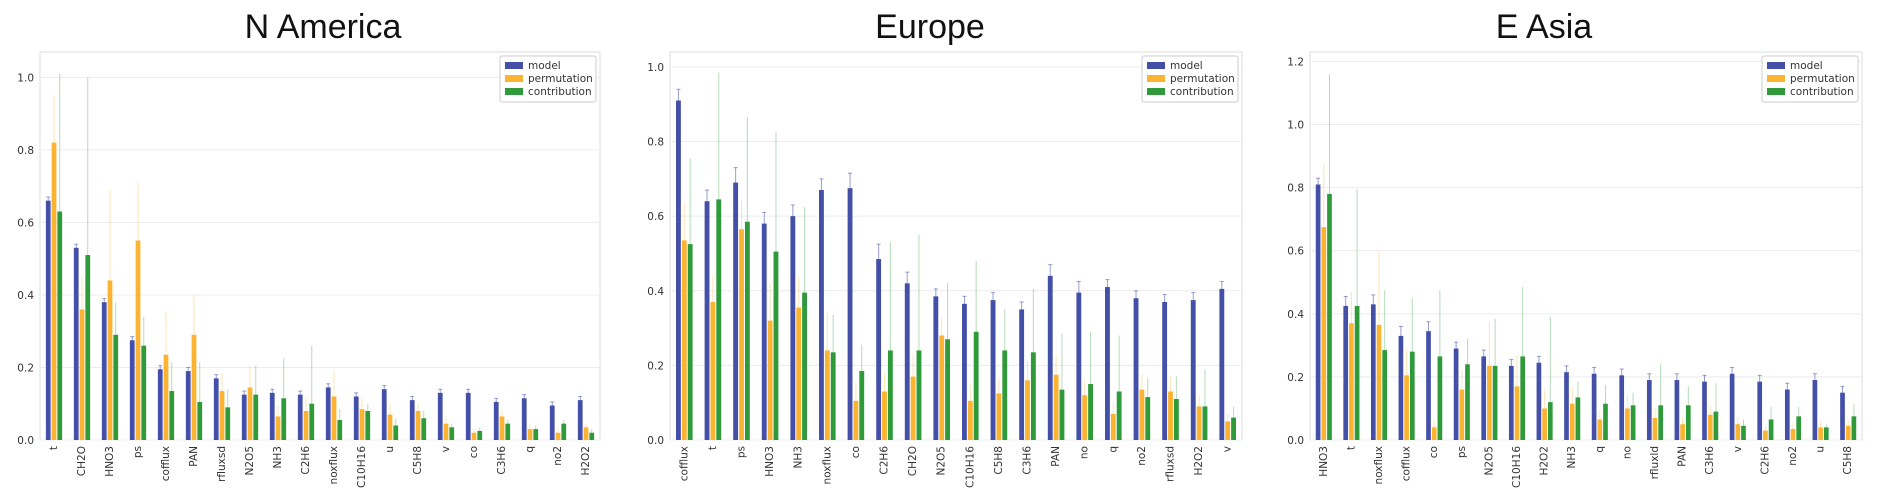 This screenshot has height=504, width=1892. I want to click on x-tick-label: co, so click(856, 452).